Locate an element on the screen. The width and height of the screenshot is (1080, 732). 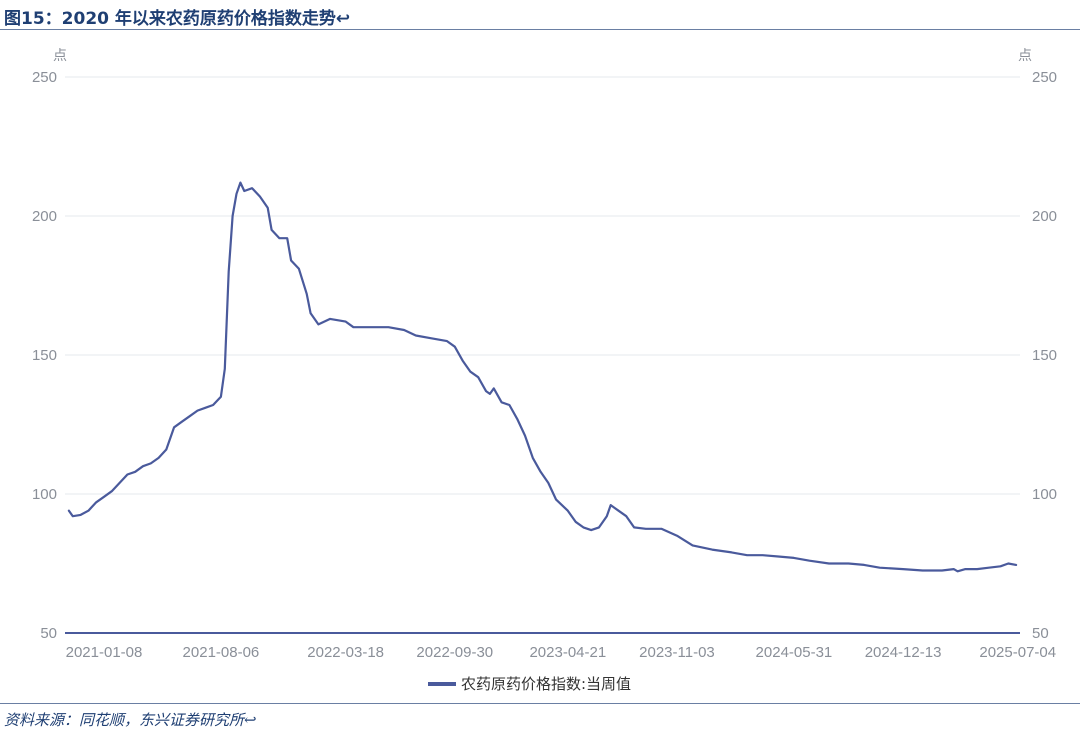
source-divider is located at coordinates (540, 703).